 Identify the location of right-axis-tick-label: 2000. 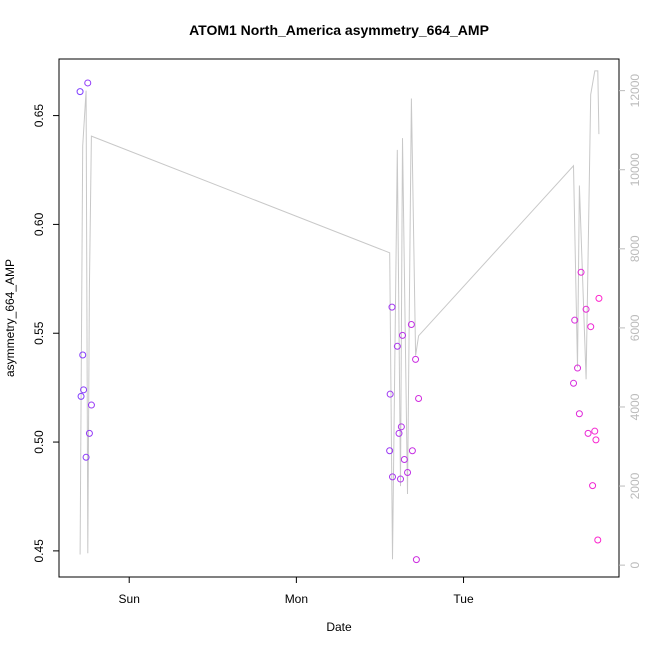
(635, 485).